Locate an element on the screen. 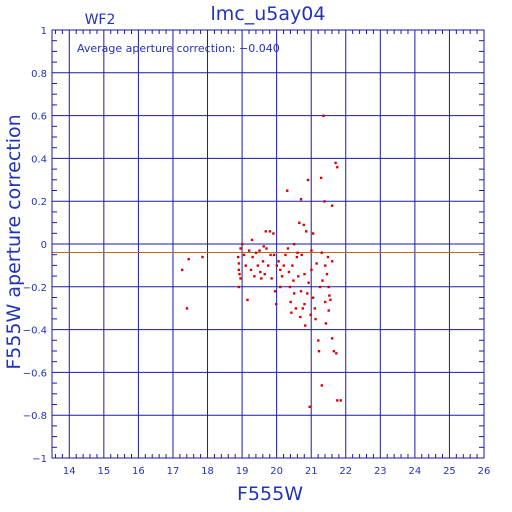  average-annotation: Average aperture correction: −0.040 is located at coordinates (178, 48).